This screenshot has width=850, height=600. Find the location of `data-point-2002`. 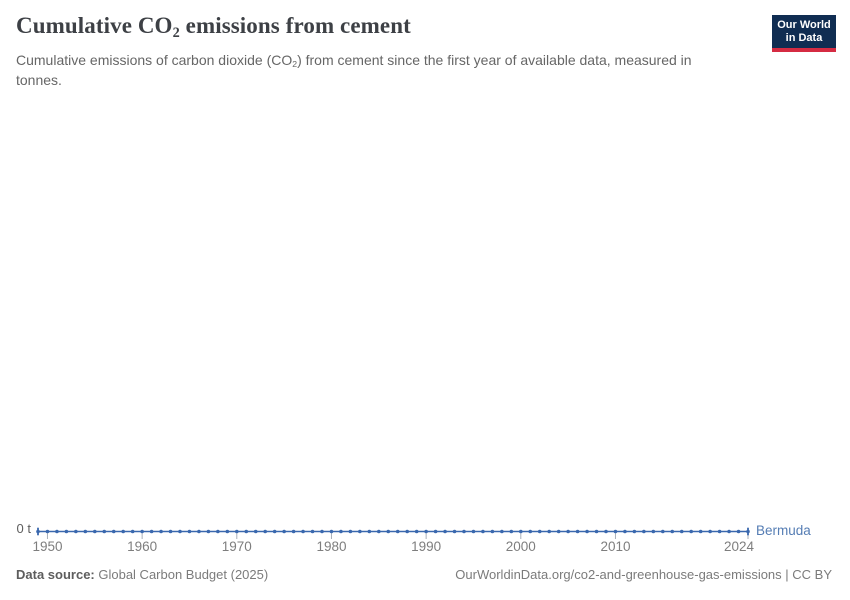

data-point-2002 is located at coordinates (539, 531).